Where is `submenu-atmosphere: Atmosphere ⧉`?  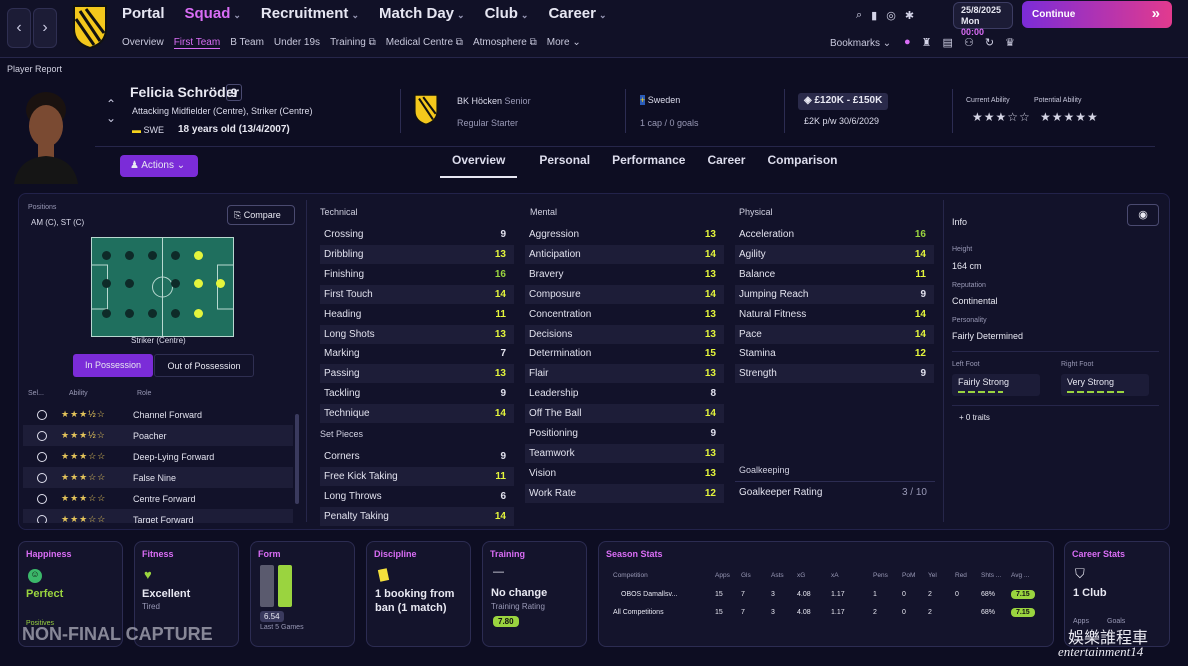 submenu-atmosphere: Atmosphere ⧉ is located at coordinates (505, 43).